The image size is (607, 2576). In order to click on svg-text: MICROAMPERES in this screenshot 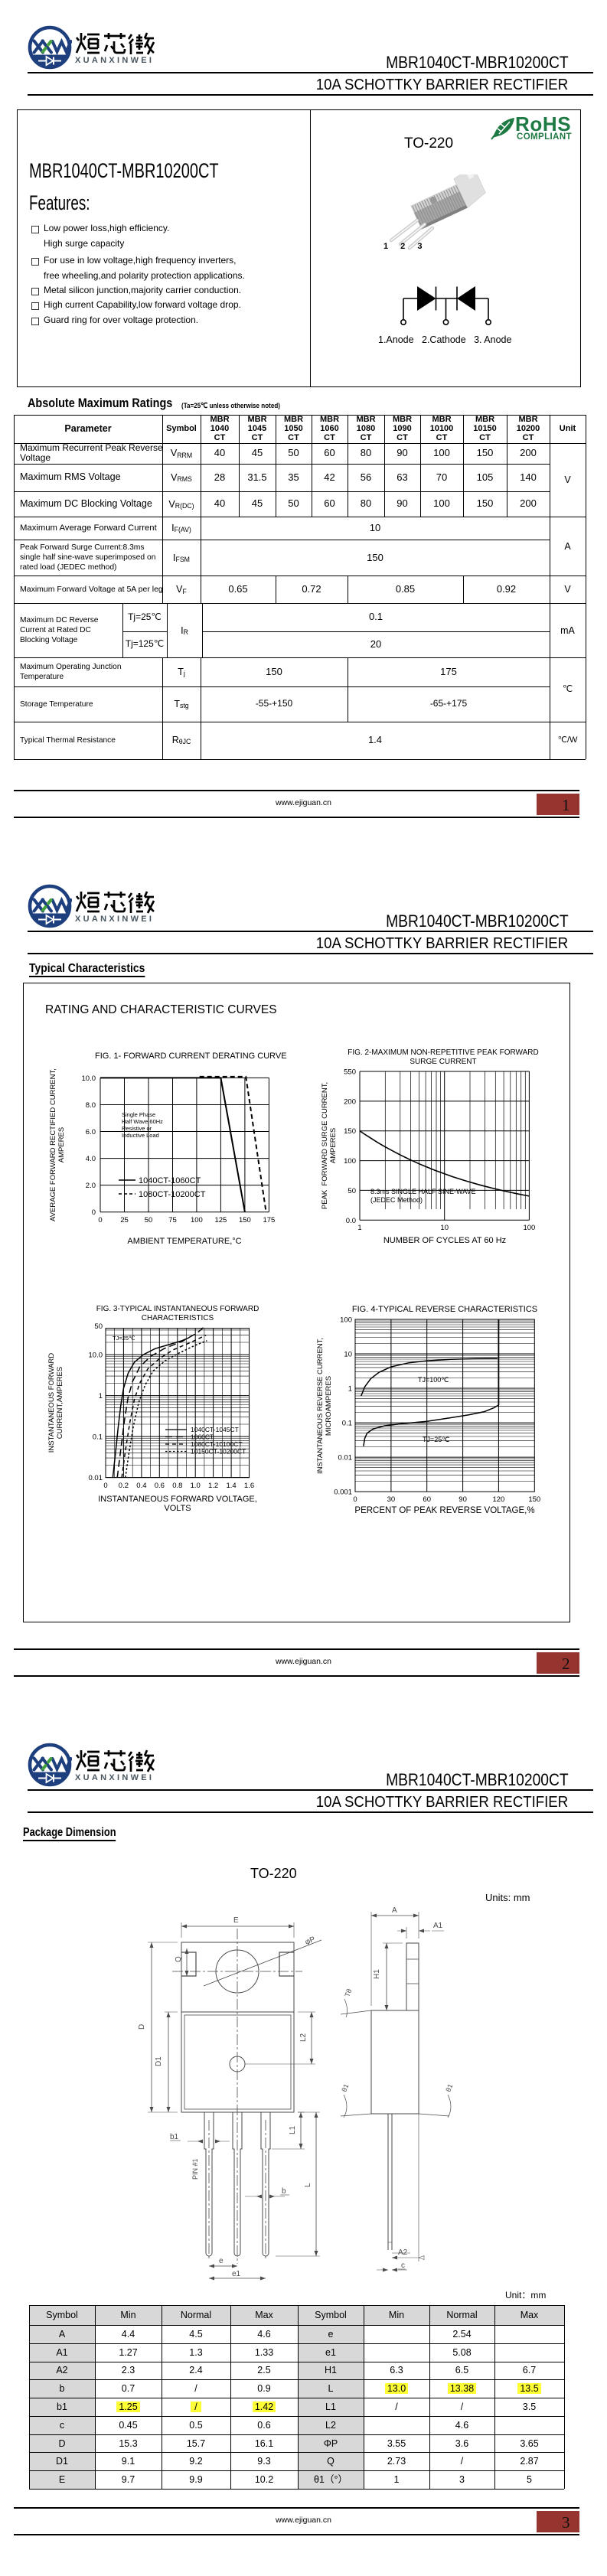, I will do `click(329, 1406)`.